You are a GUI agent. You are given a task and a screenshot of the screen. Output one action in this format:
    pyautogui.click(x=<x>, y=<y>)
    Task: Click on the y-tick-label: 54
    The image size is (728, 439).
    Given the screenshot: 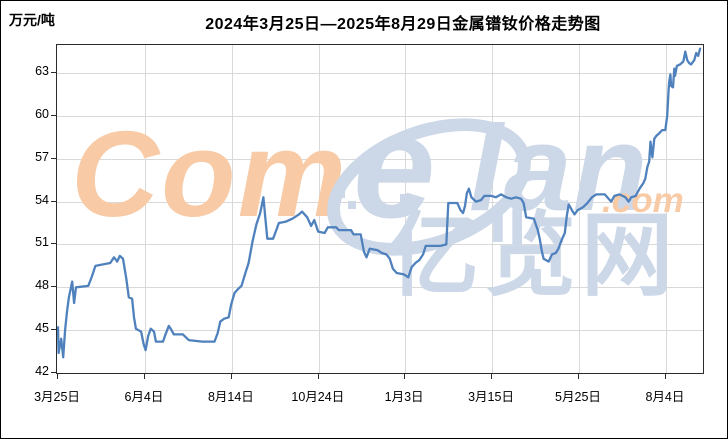 What is the action you would take?
    pyautogui.click(x=42, y=199)
    